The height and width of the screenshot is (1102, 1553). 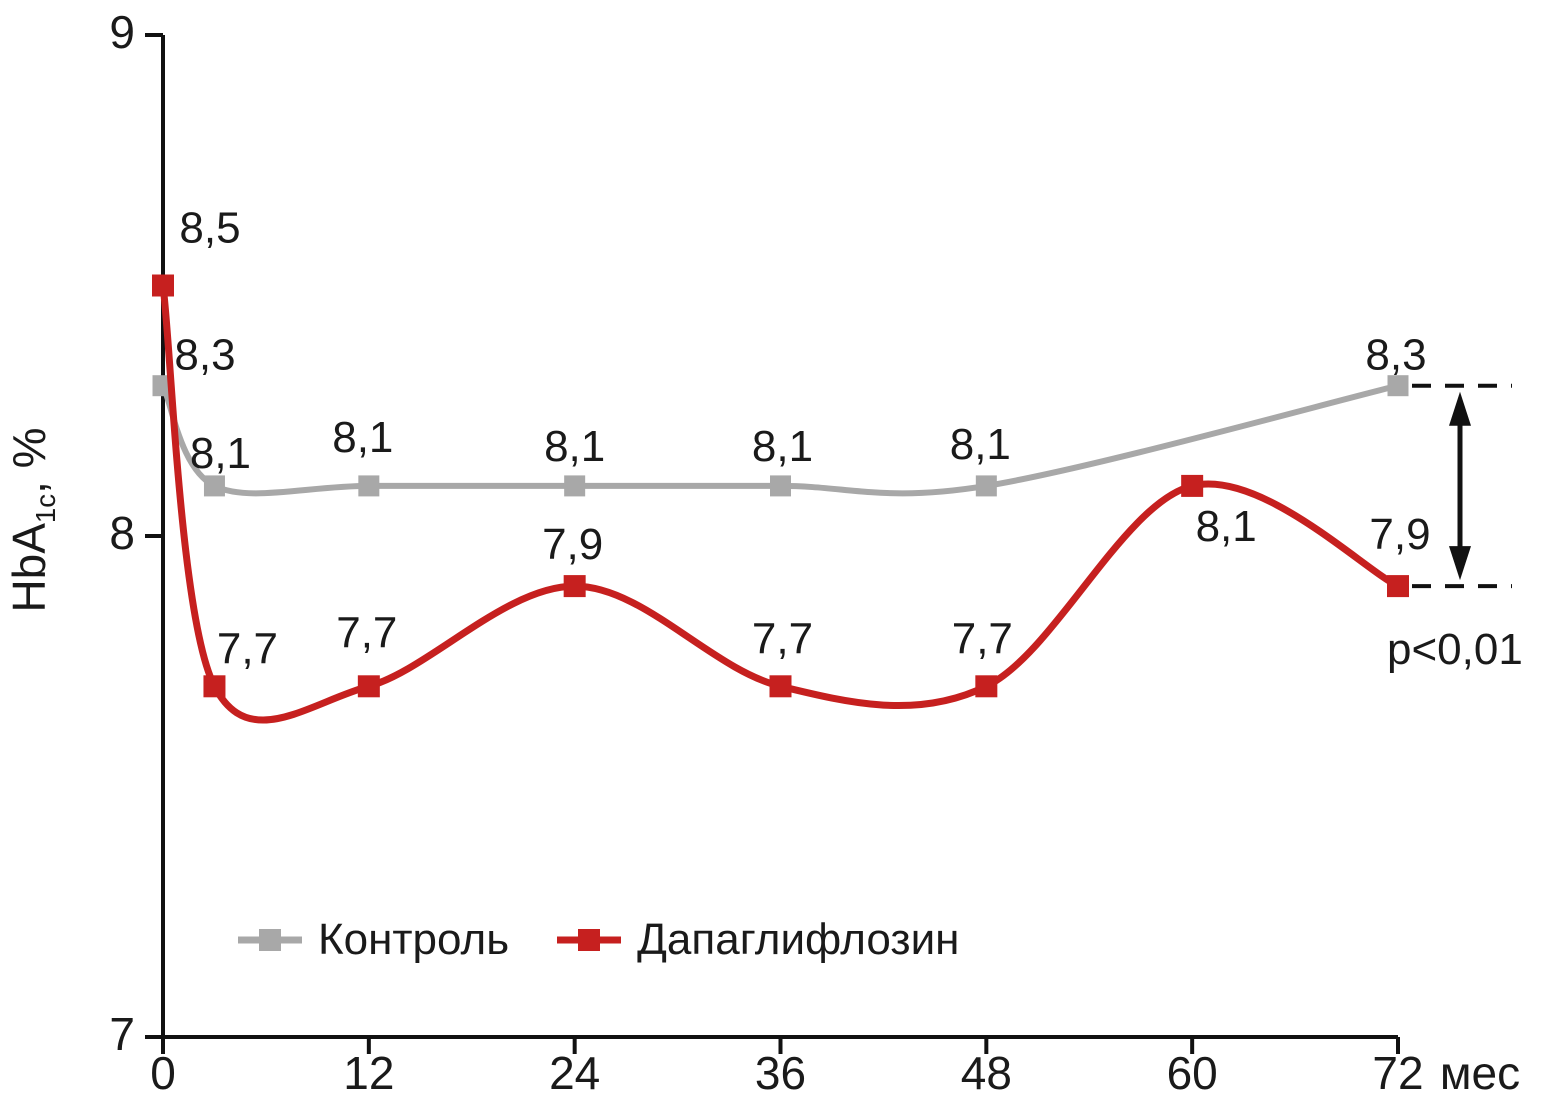 I want to click on dapagliflozin-legend-marker-icon, so click(x=589, y=940).